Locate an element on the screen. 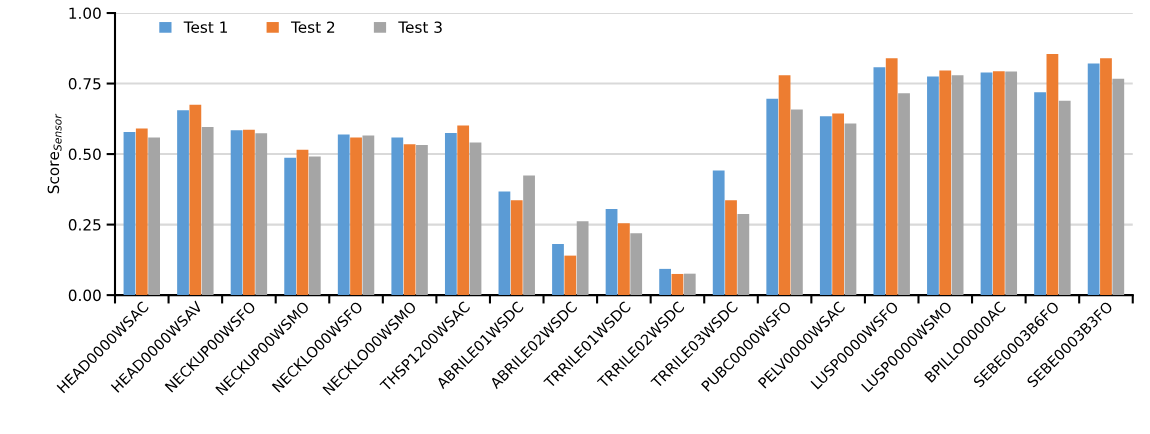 The width and height of the screenshot is (1150, 434). legend-label: Test 1 is located at coordinates (205, 27).